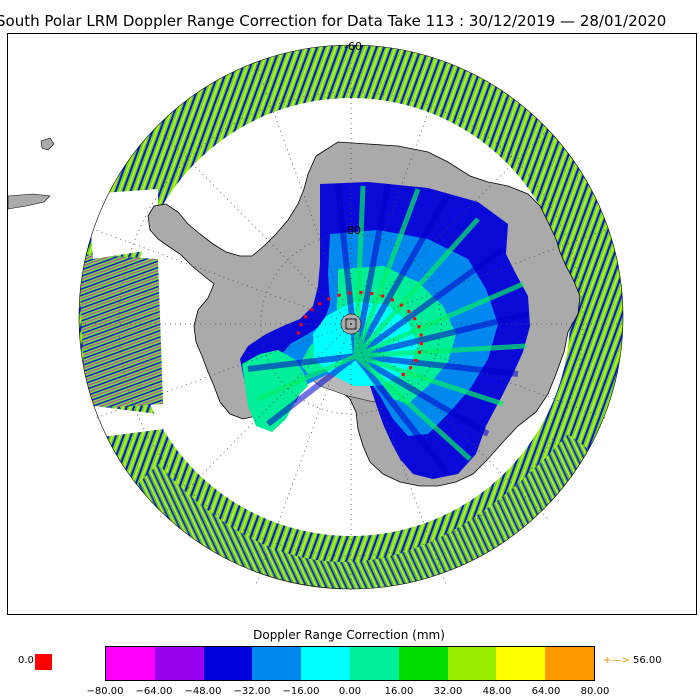 This screenshot has width=700, height=700. Describe the element at coordinates (497, 691) in the screenshot. I see `colorbar-tick-label: 48.00` at that location.